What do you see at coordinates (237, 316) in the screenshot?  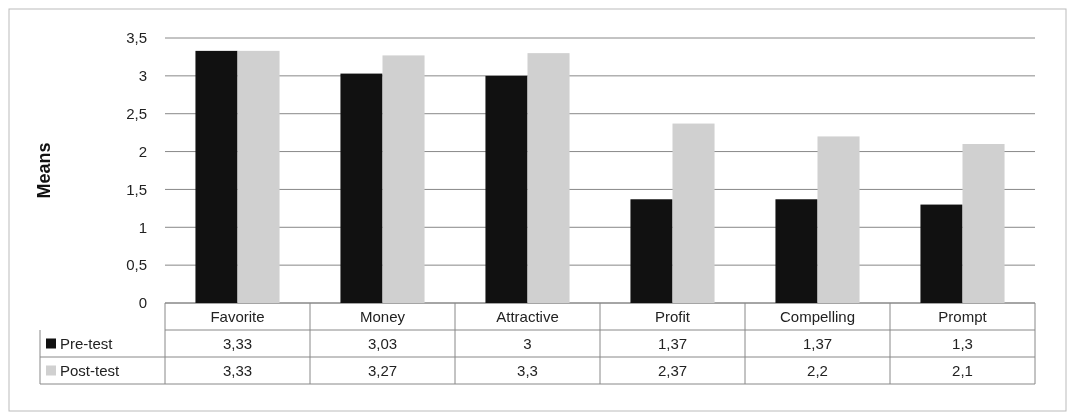 I see `x-tick-label: Favorite` at bounding box center [237, 316].